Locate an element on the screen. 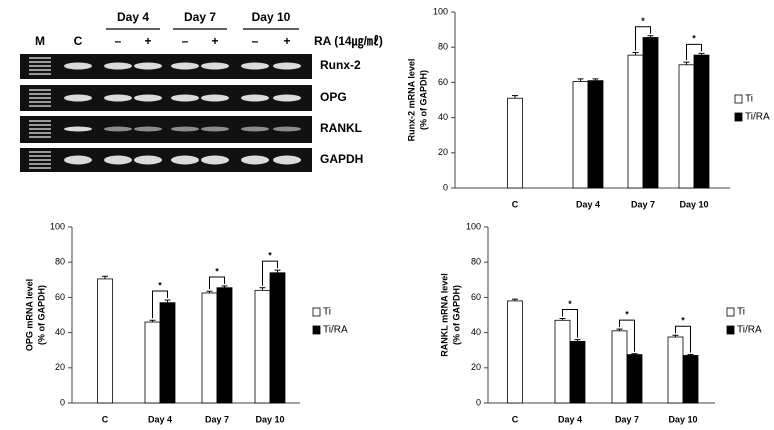 Image resolution: width=774 pixels, height=430 pixels. y-axis-label: Runx-2 mRNA level is located at coordinates (411, 100).